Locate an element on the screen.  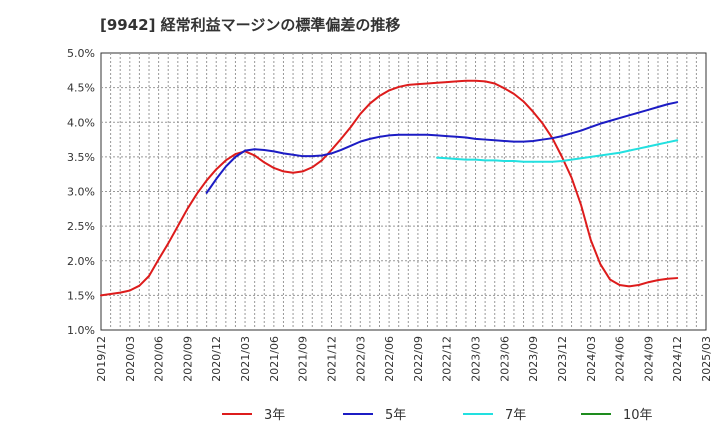
legend-label: 5年 is located at coordinates (395, 415).